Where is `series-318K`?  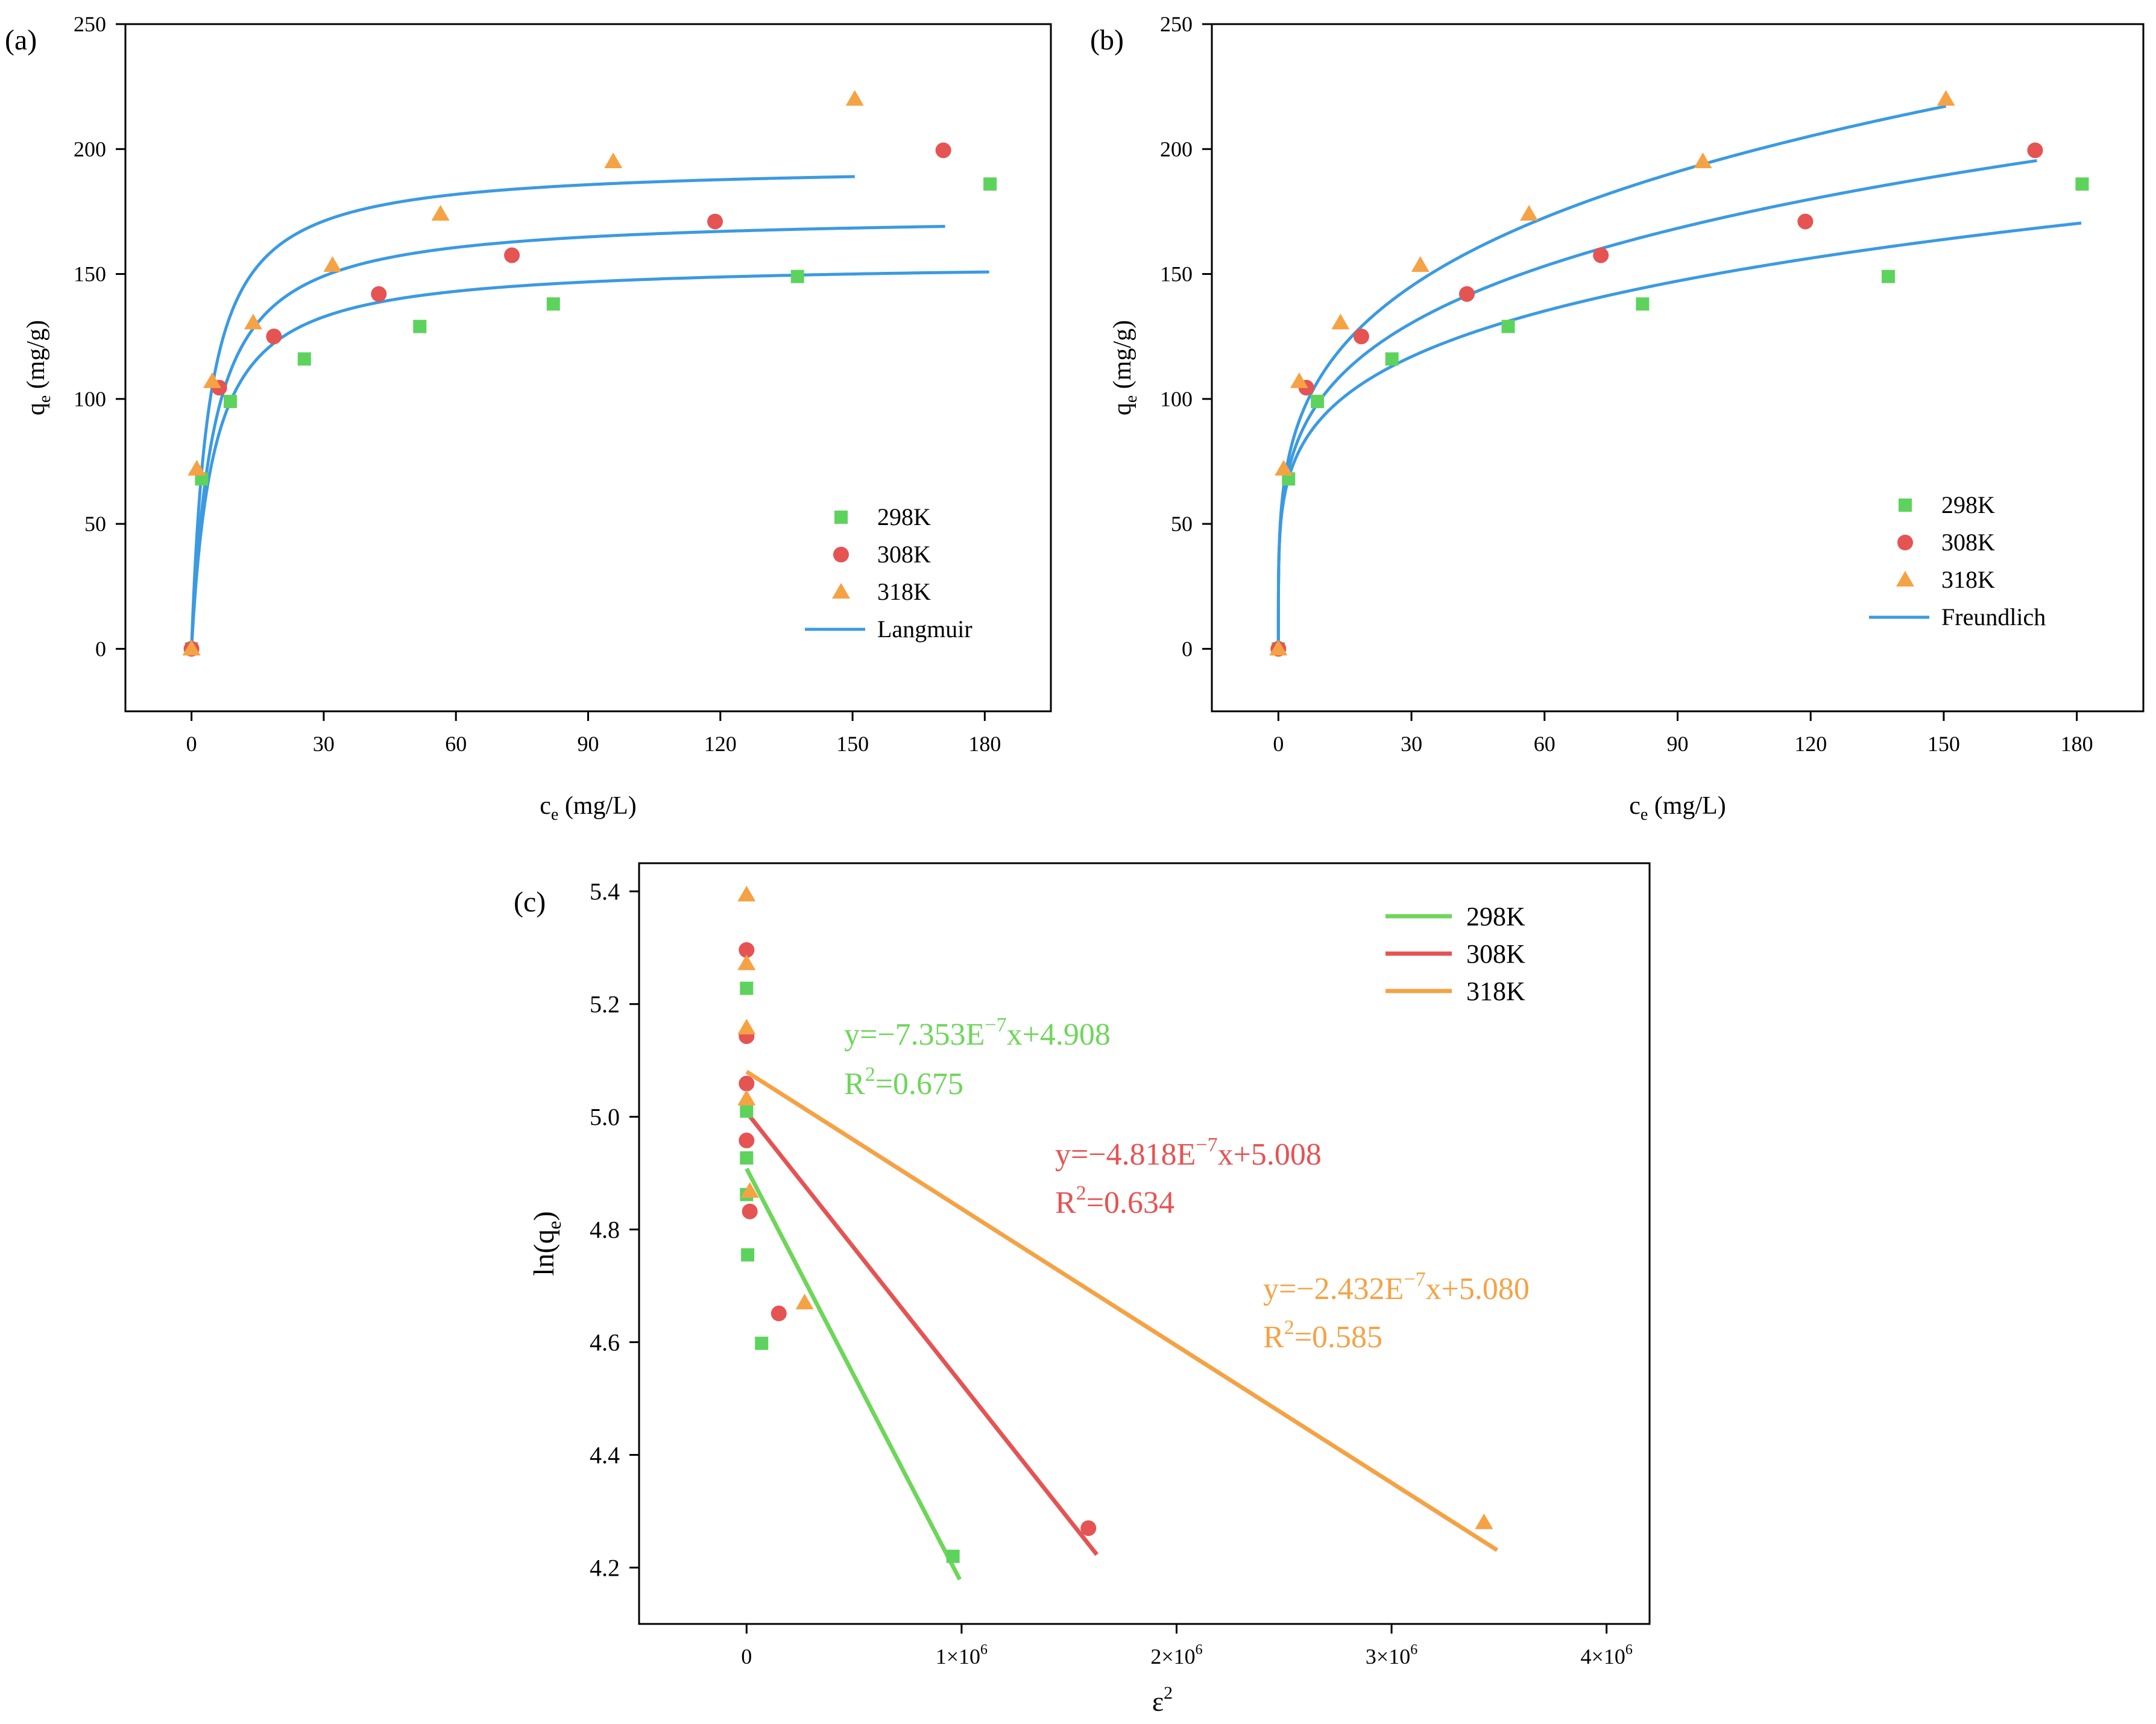
series-318K is located at coordinates (1612, 373).